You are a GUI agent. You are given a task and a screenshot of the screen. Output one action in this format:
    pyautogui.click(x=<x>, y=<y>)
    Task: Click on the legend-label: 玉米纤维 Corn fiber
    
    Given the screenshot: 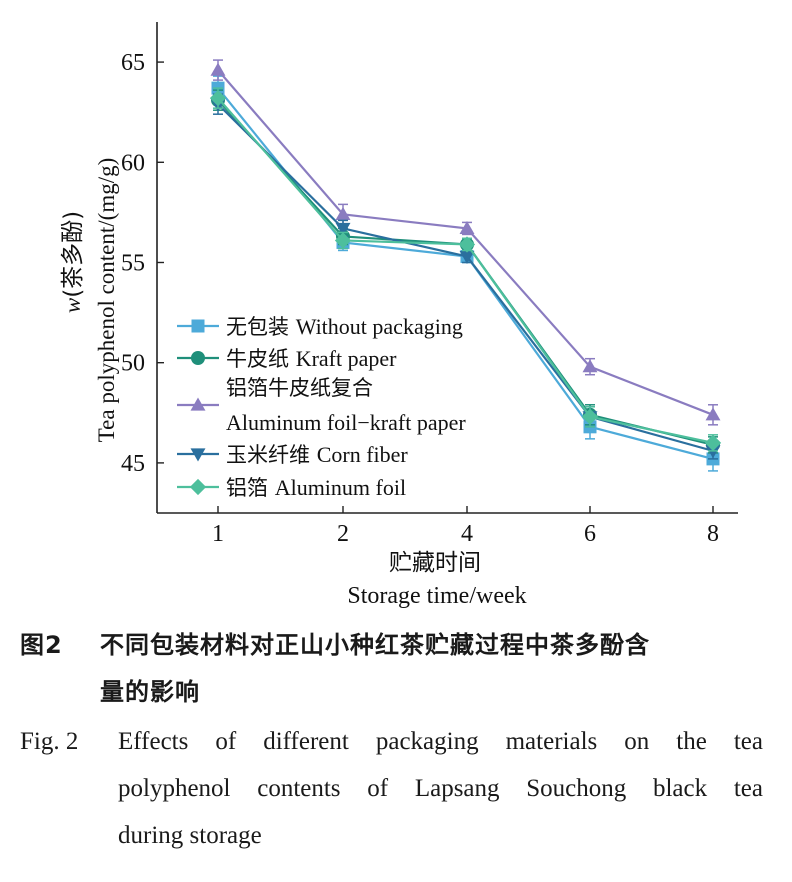 What is the action you would take?
    pyautogui.click(x=317, y=454)
    